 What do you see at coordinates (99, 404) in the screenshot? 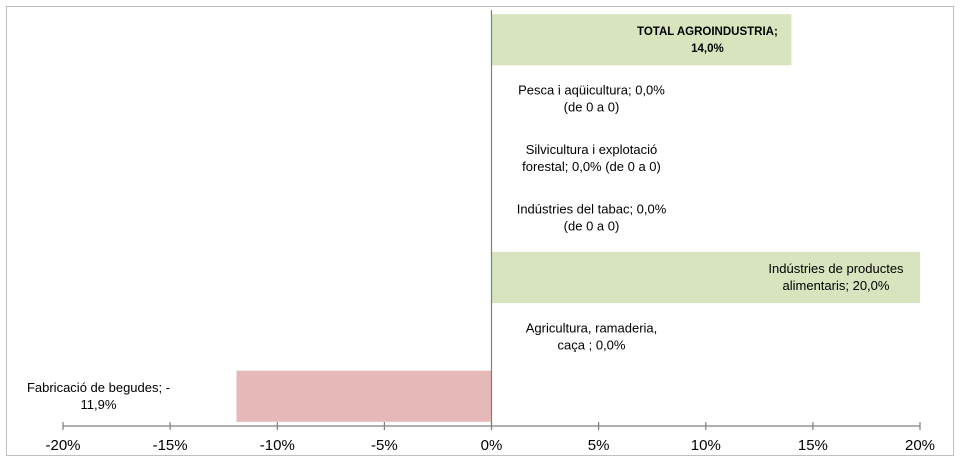
I see `data-label-6-line-1: 11,9%` at bounding box center [99, 404].